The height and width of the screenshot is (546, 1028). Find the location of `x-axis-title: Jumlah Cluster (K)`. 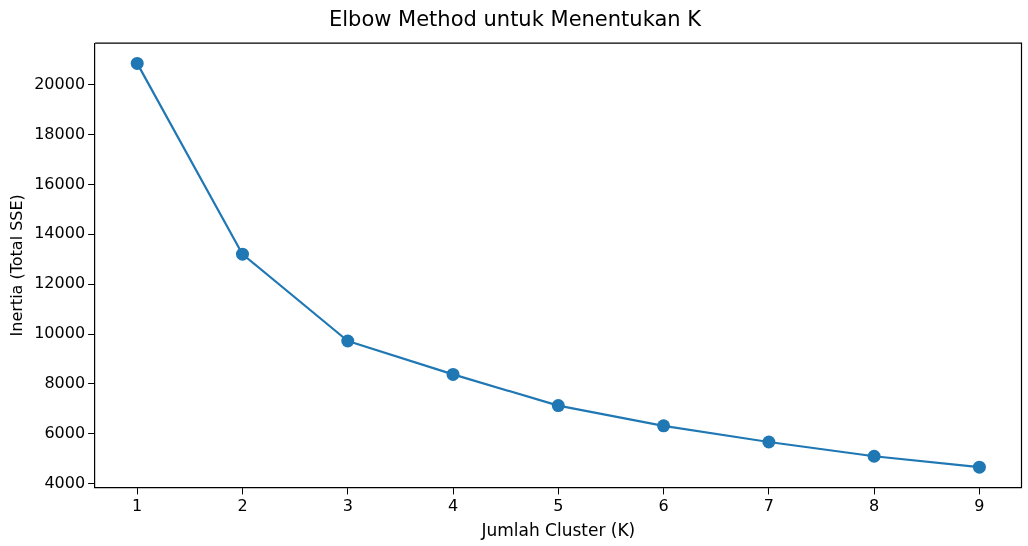

x-axis-title: Jumlah Cluster (K) is located at coordinates (558, 530).